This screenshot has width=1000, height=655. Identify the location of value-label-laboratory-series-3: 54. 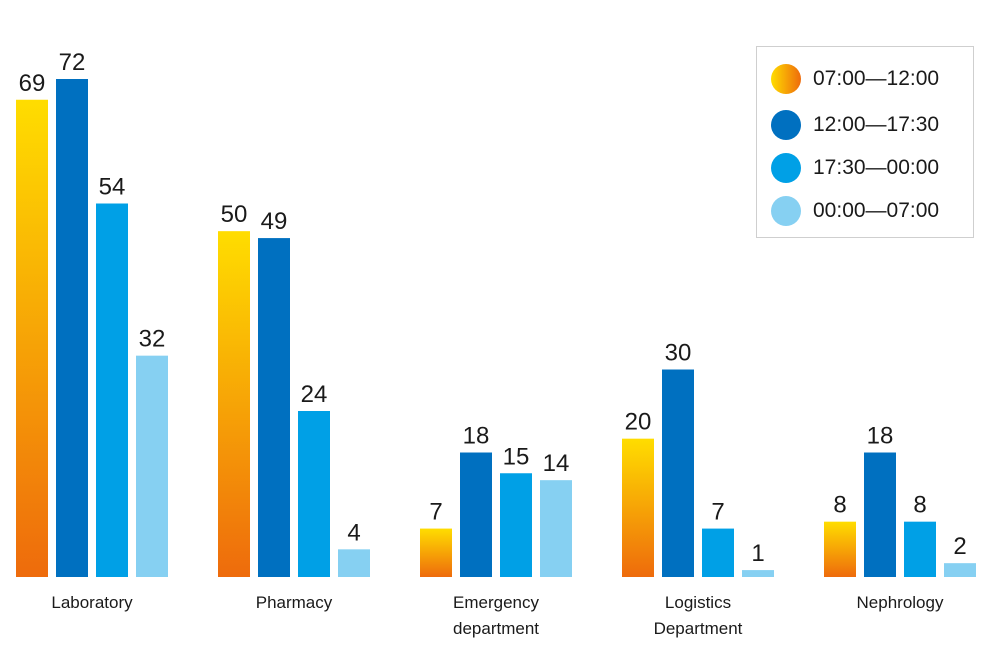
(112, 187).